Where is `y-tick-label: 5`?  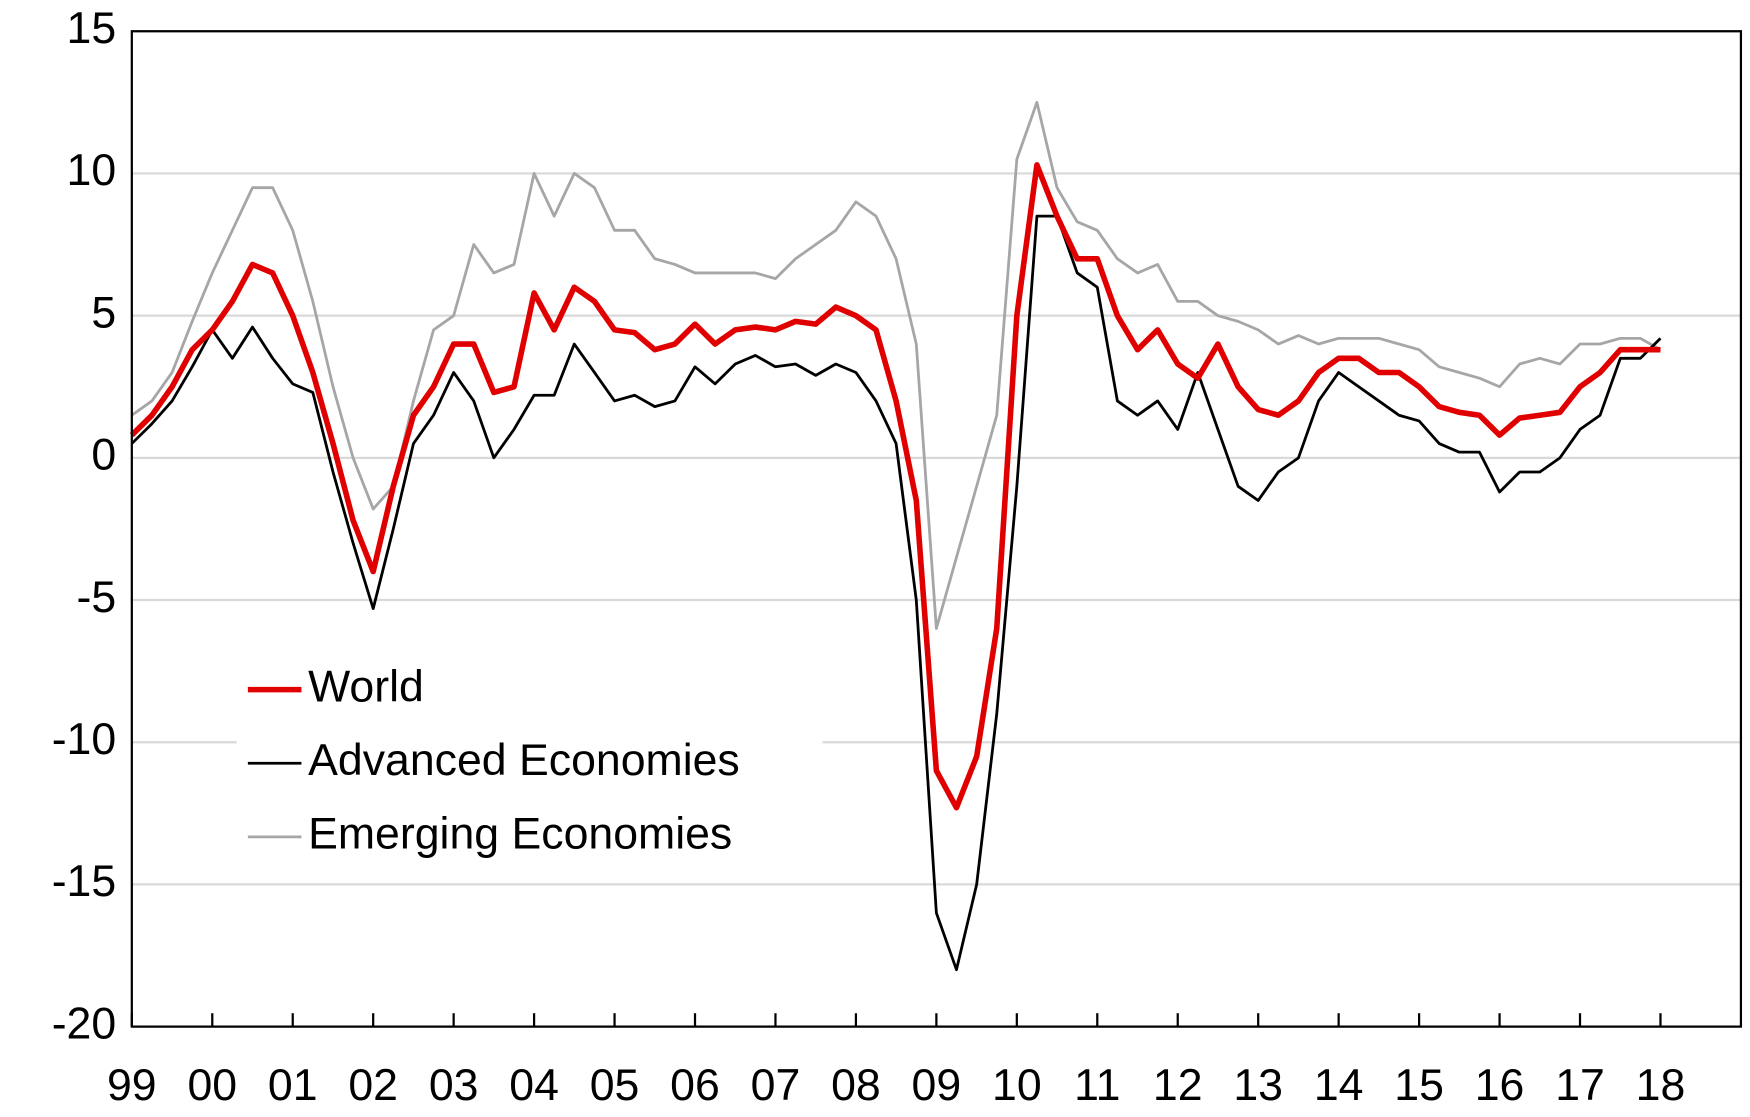 y-tick-label: 5 is located at coordinates (103, 312).